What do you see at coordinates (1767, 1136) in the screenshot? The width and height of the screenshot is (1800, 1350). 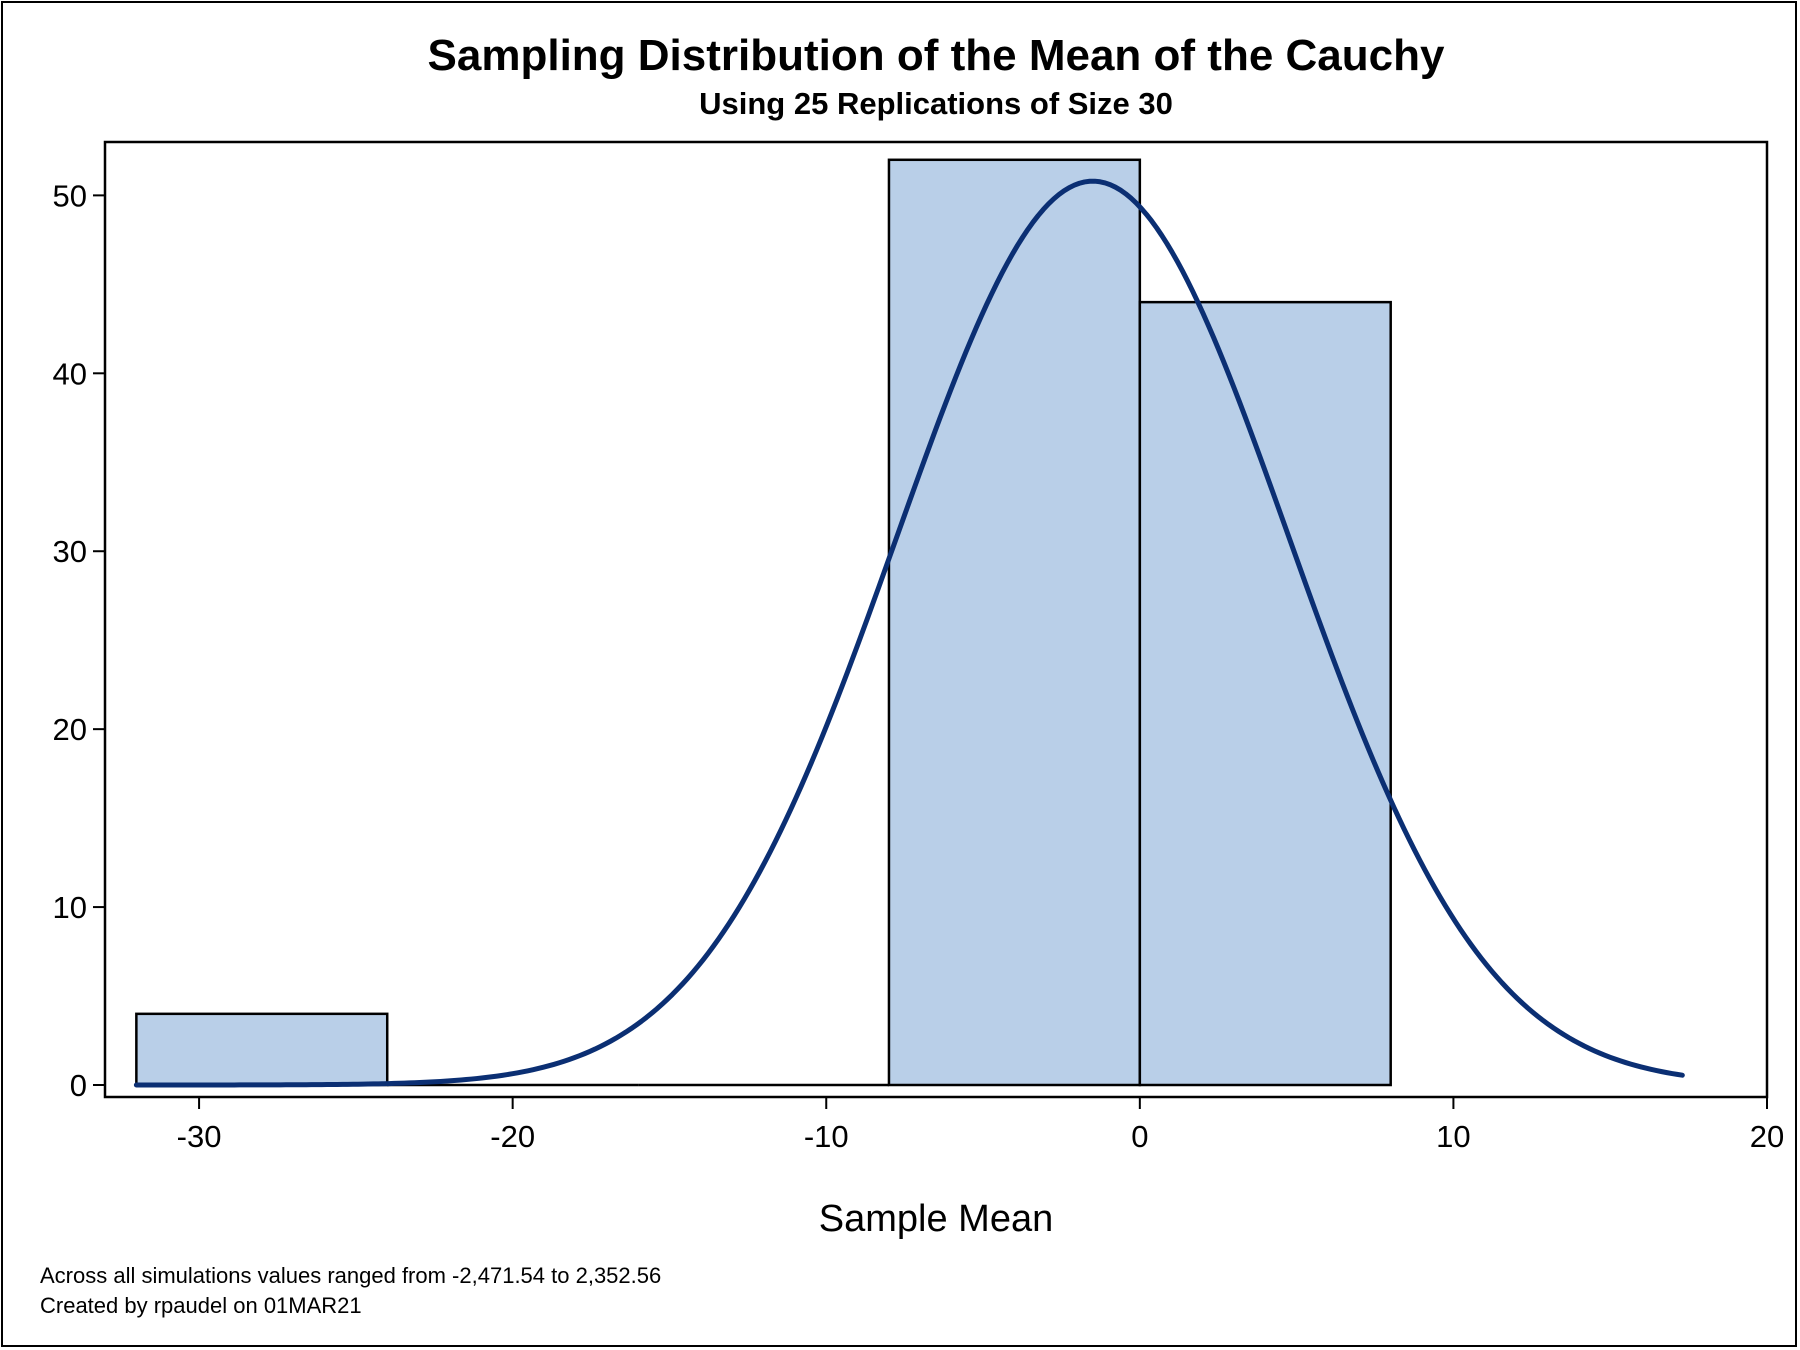 I see `x-tick-label: 20` at bounding box center [1767, 1136].